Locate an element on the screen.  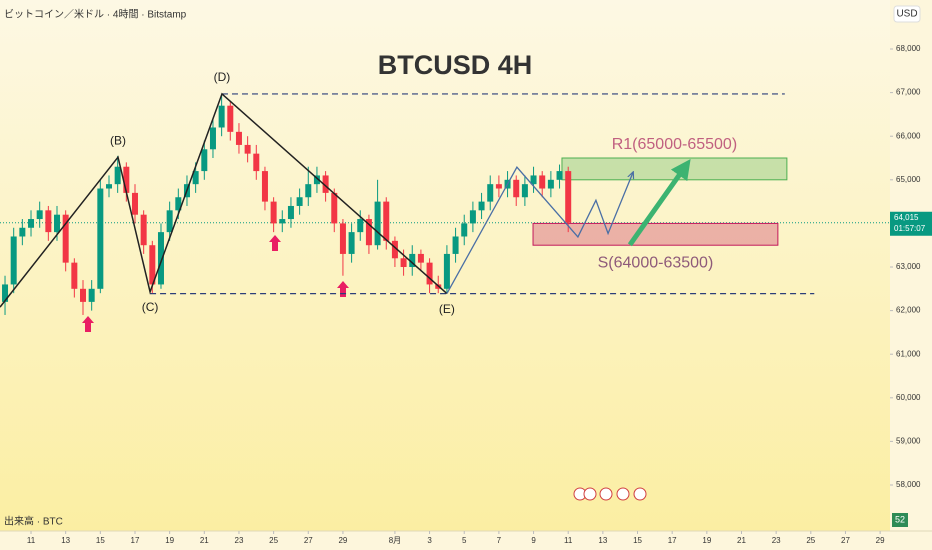
currency-box is located at coordinates (907, 14).